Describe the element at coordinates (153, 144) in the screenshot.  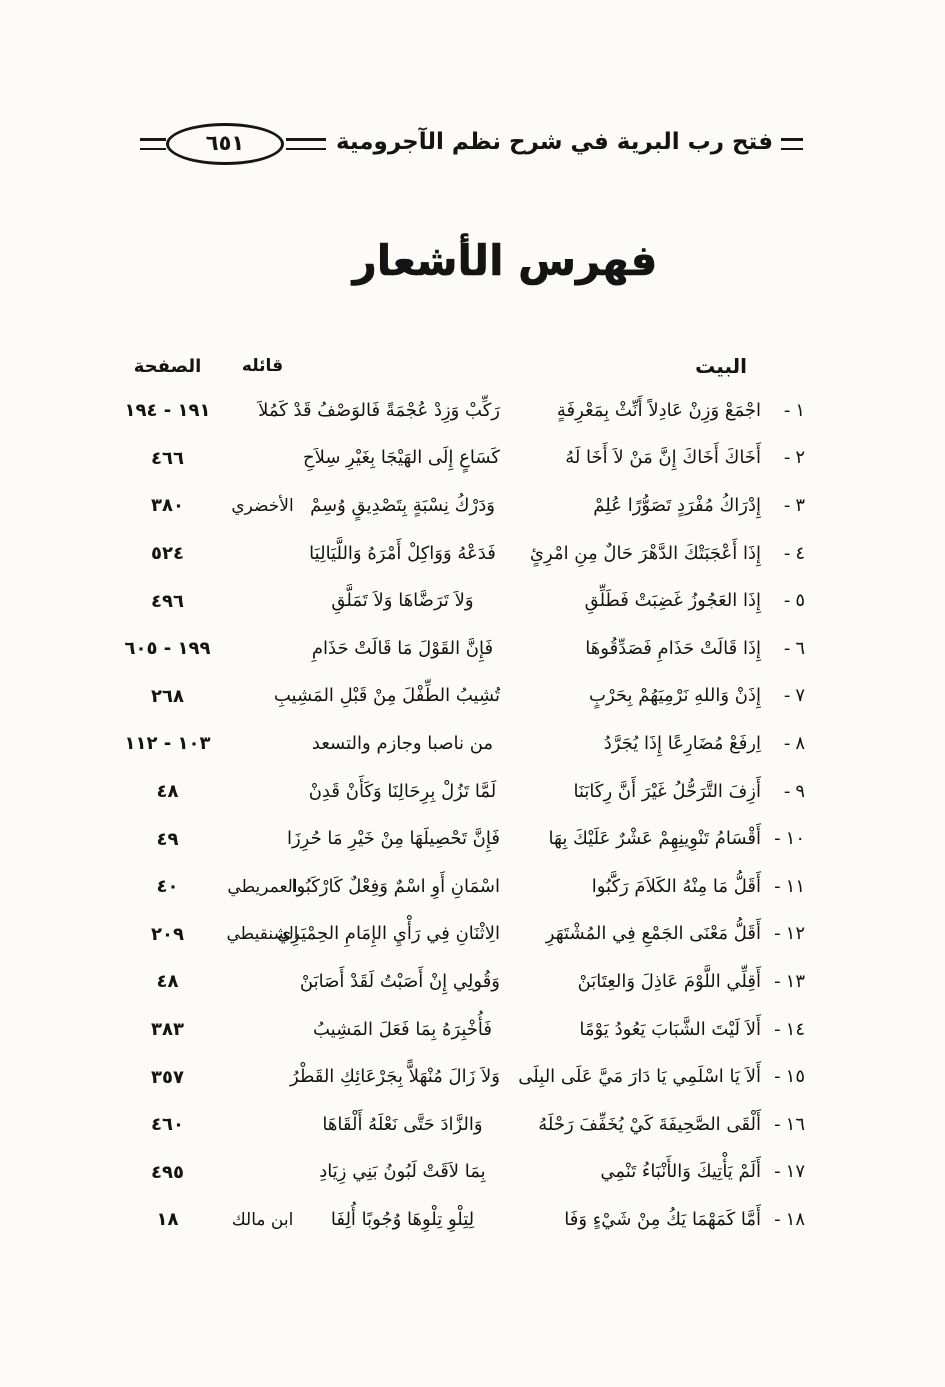
I see `header-line-left` at that location.